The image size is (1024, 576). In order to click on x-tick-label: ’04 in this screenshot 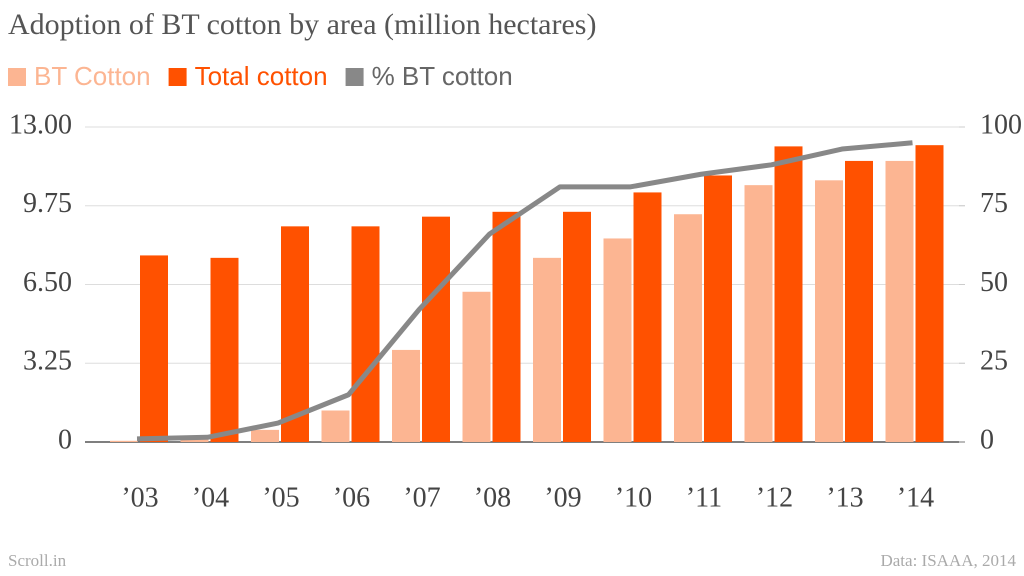, I will do `click(210, 497)`.